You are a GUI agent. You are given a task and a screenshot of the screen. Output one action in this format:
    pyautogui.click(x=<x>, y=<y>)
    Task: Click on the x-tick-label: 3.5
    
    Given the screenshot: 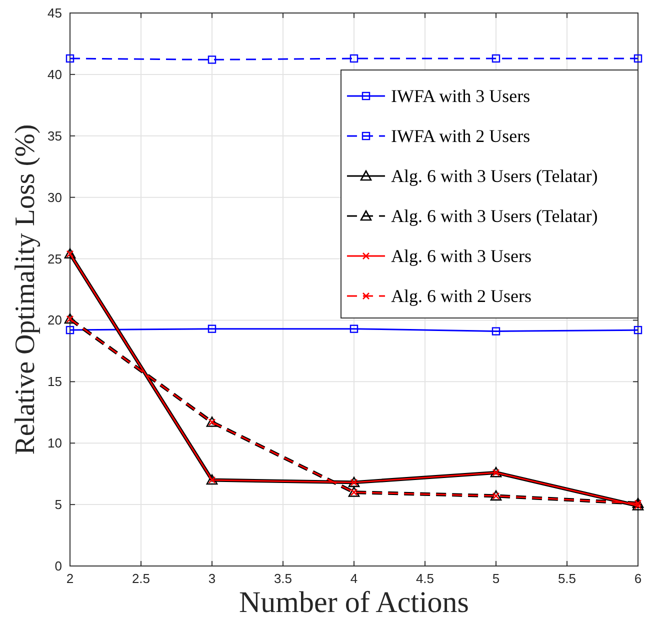 What is the action you would take?
    pyautogui.click(x=283, y=578)
    